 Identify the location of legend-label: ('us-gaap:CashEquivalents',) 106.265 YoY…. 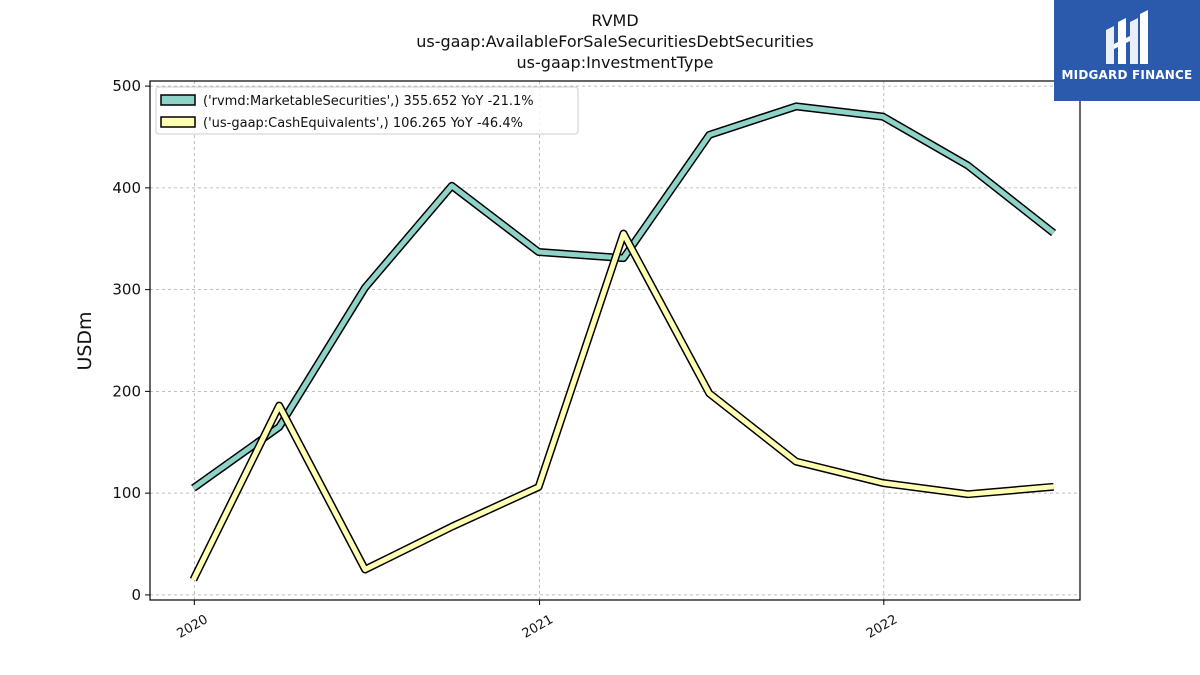
(363, 123).